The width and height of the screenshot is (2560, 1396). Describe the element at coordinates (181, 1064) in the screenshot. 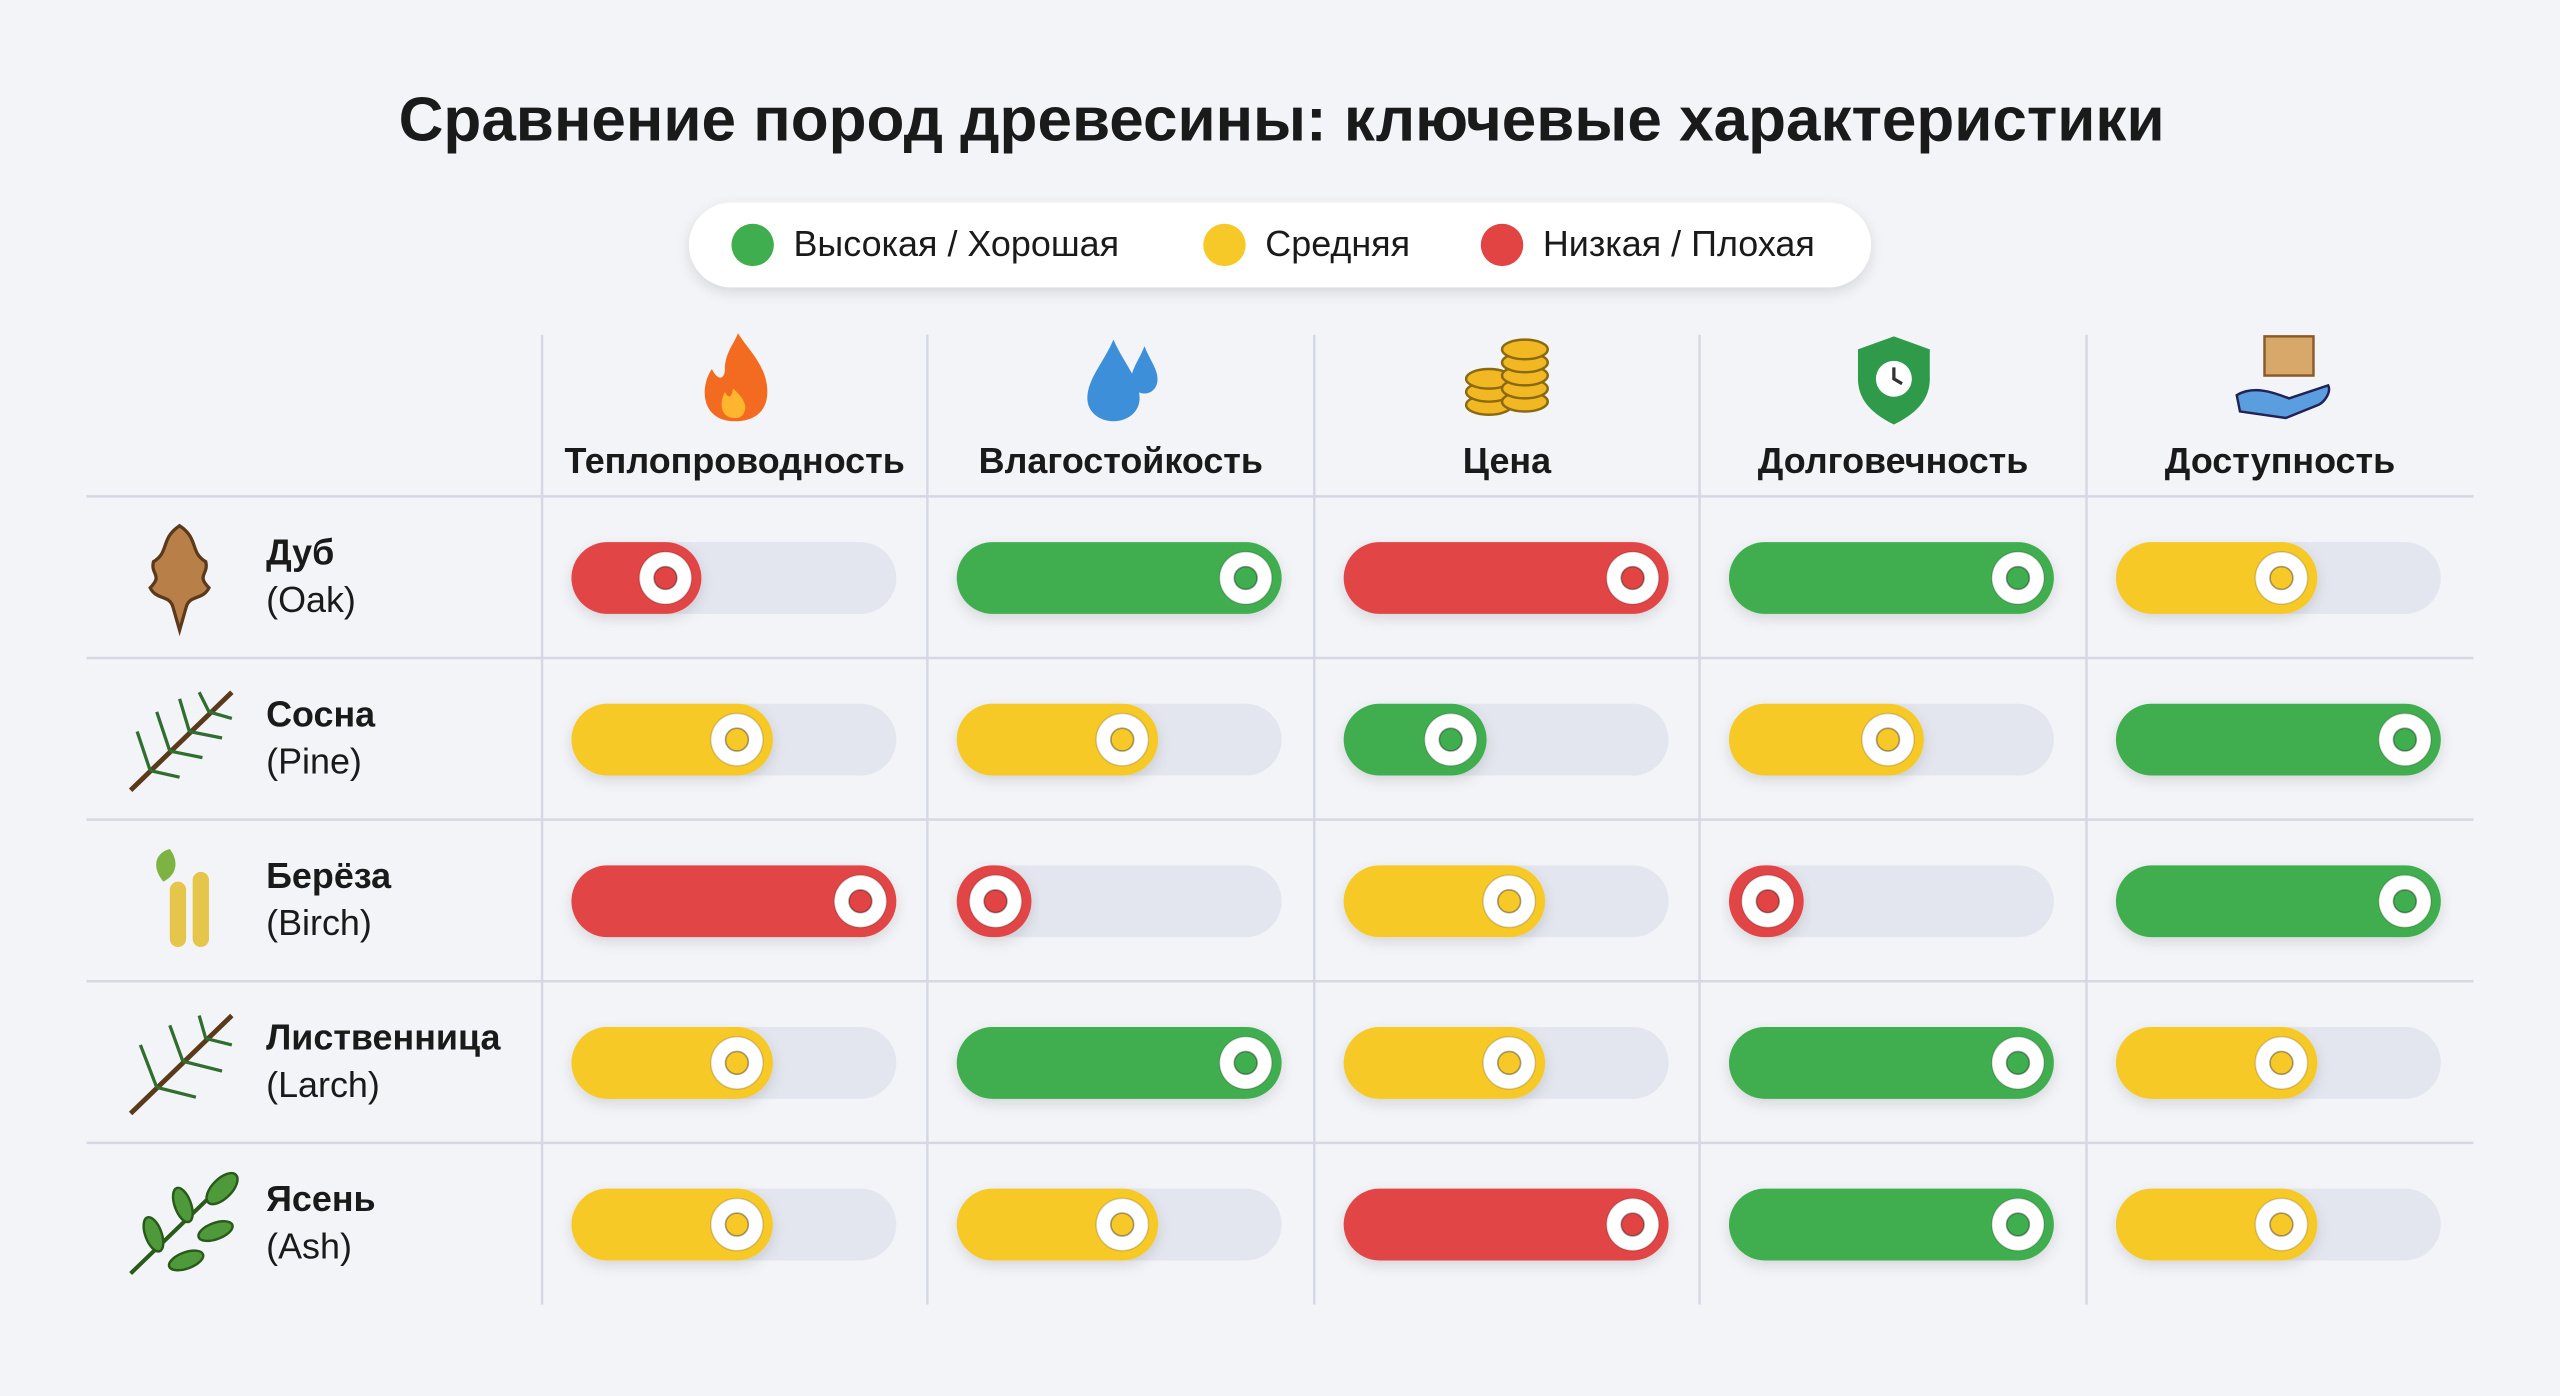

I see `larch-branch-icon` at that location.